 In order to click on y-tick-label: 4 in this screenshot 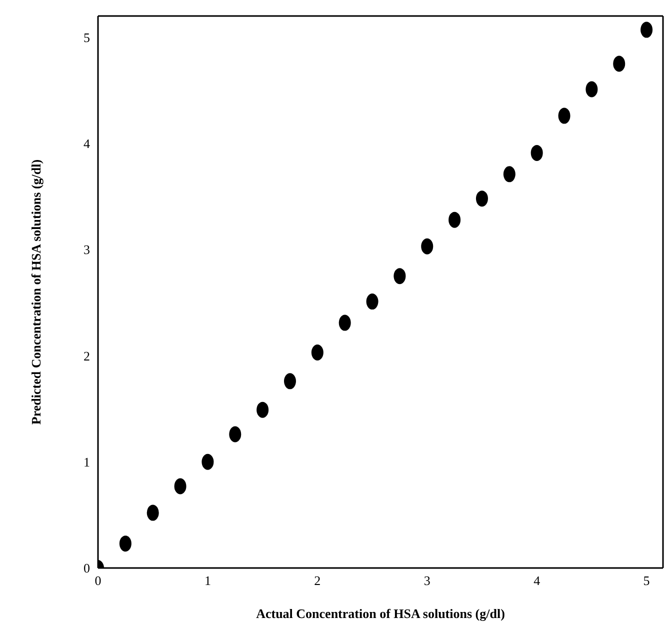, I will do `click(87, 143)`.